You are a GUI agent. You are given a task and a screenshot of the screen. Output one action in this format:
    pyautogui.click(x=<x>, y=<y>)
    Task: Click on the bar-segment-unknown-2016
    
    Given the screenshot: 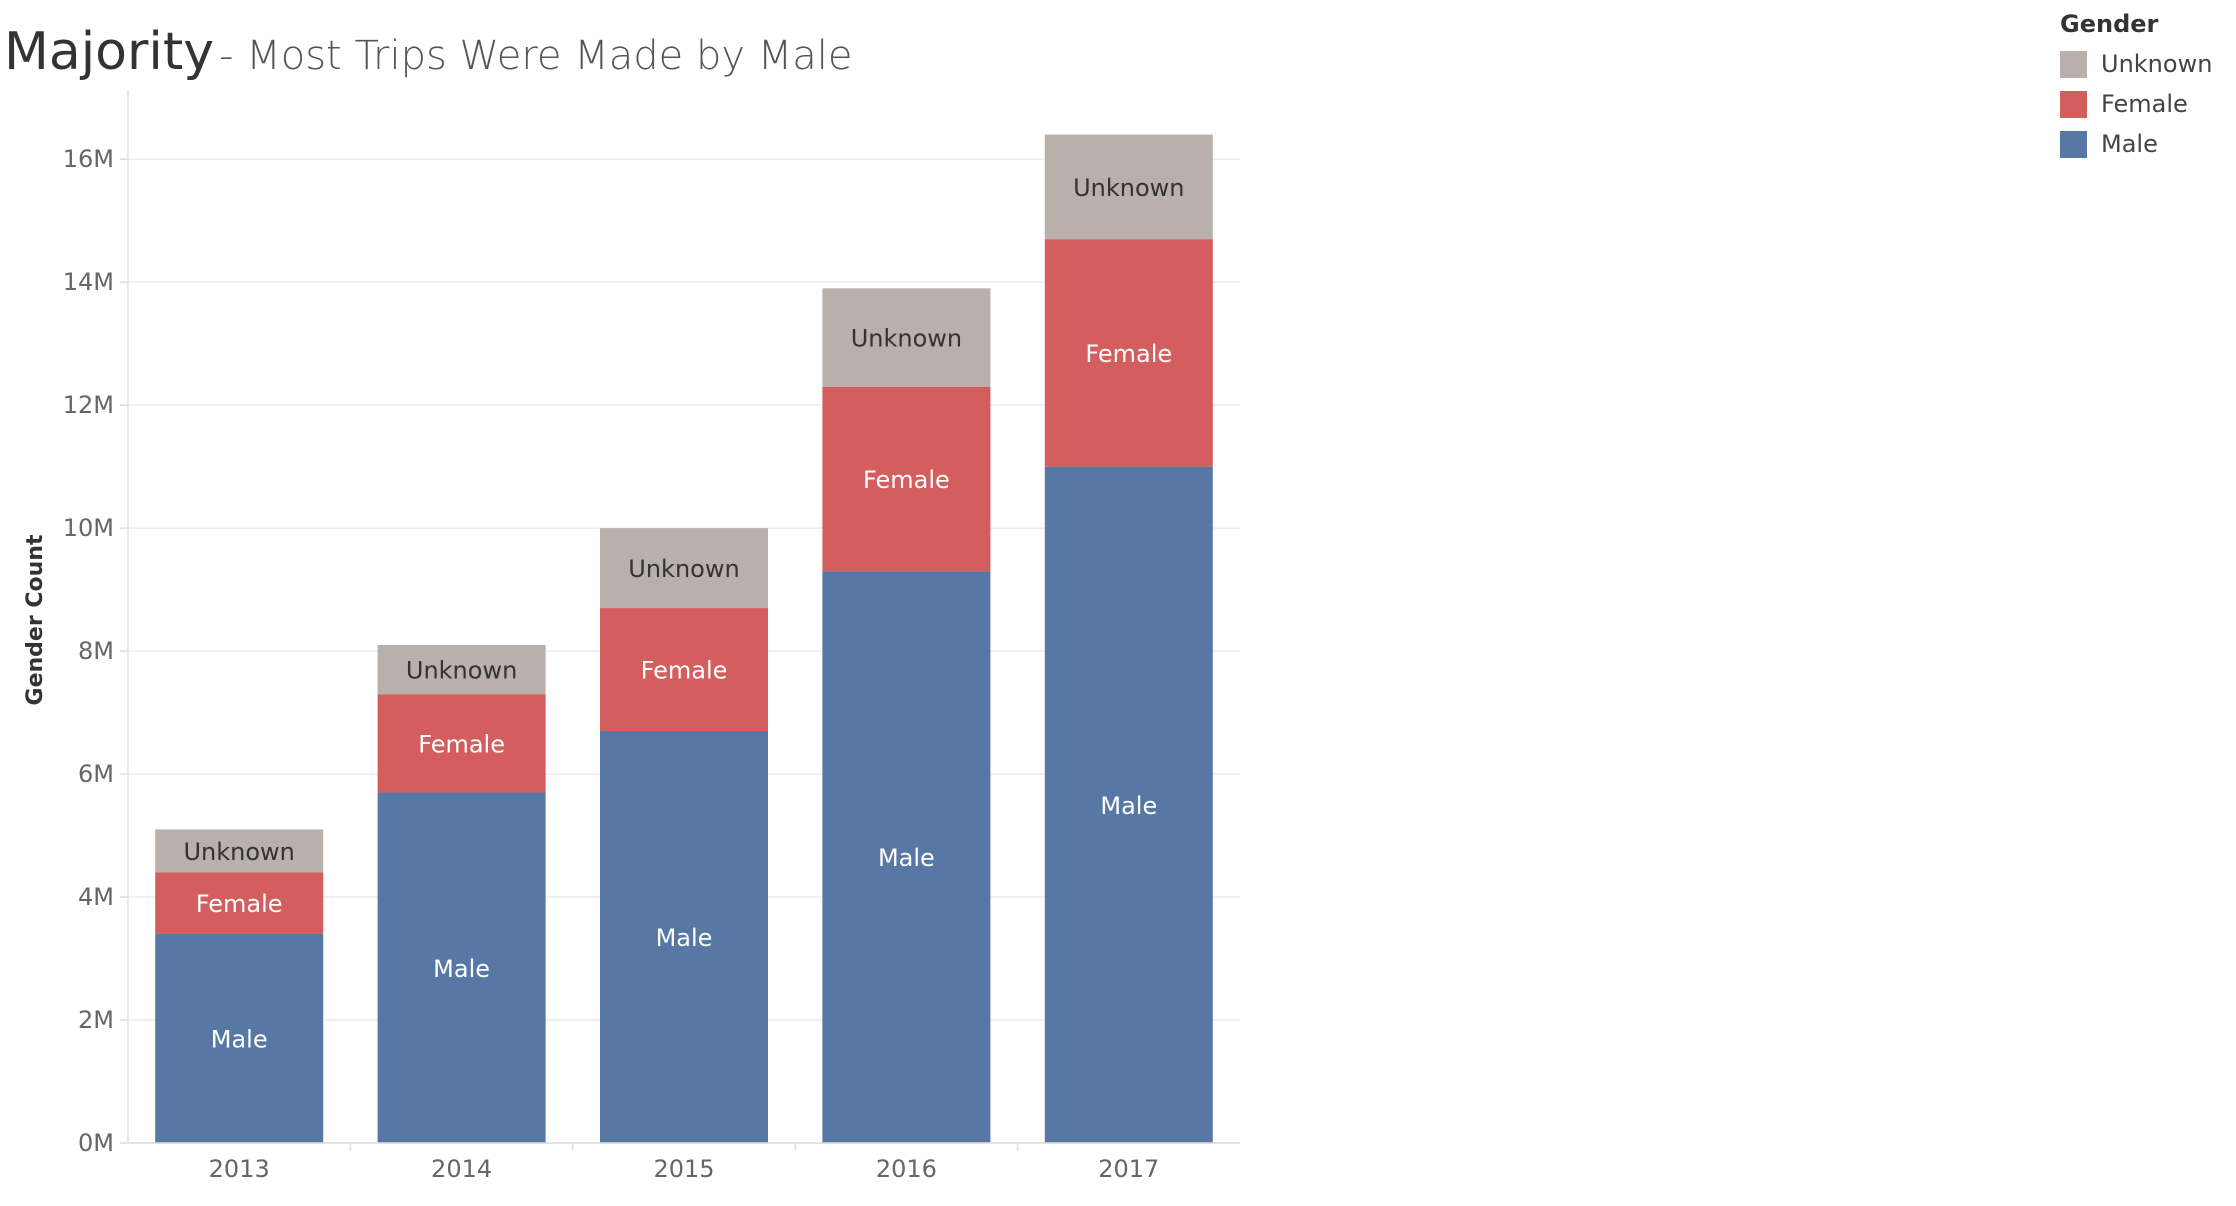 What is the action you would take?
    pyautogui.click(x=906, y=337)
    